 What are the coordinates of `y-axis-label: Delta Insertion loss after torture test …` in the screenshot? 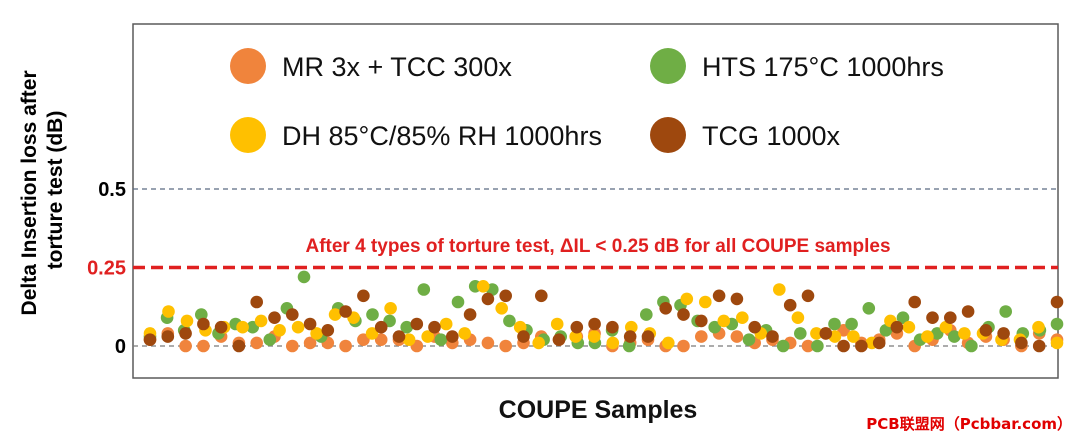 It's located at (42, 190).